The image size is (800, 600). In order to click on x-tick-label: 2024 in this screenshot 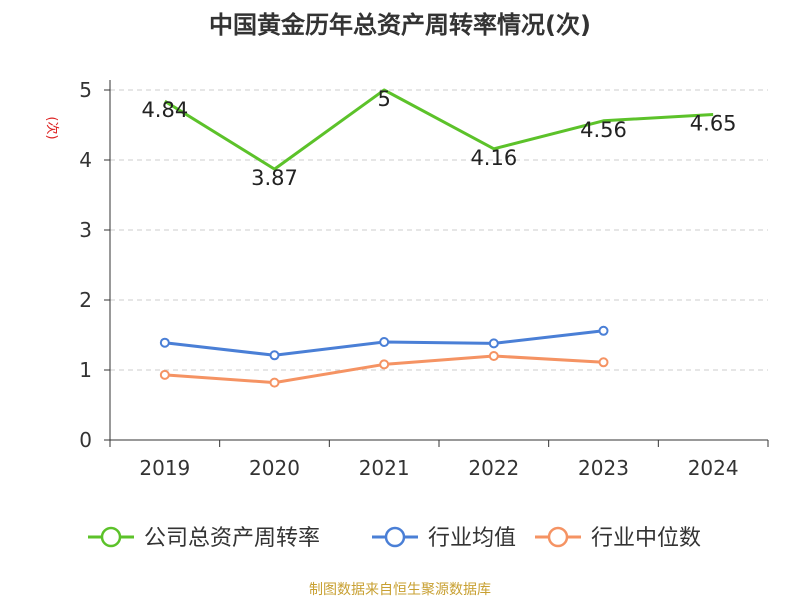, I will do `click(713, 468)`.